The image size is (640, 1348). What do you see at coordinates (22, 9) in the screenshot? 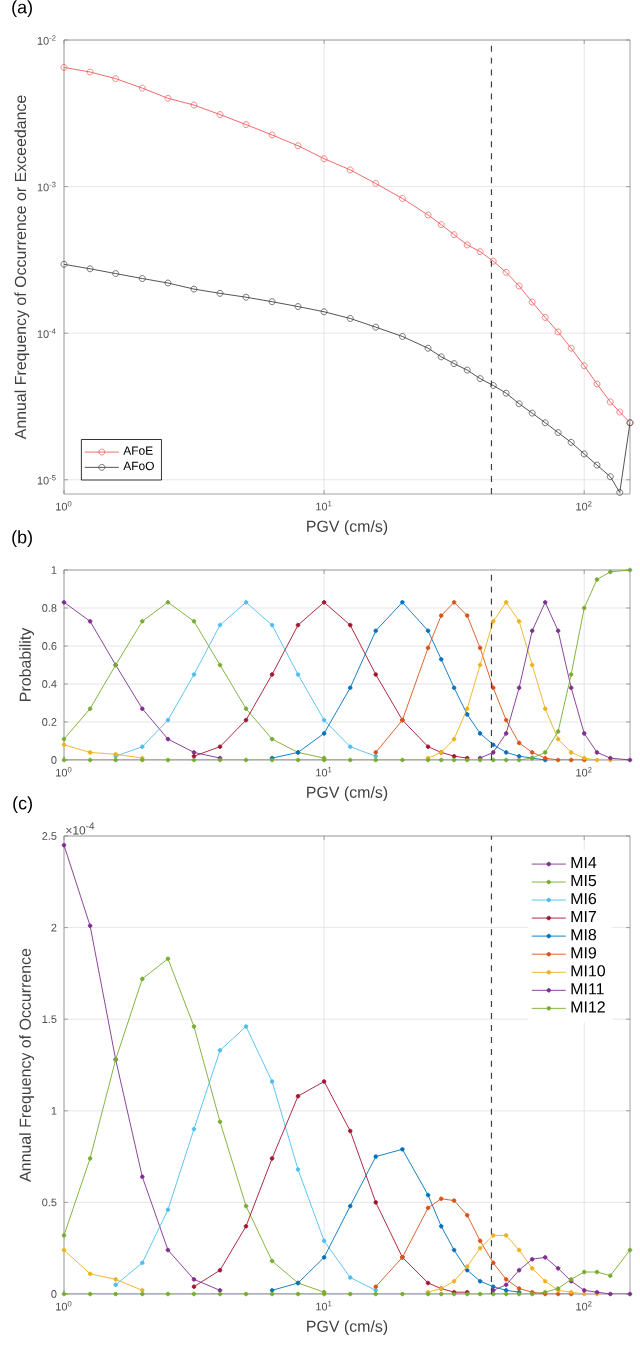
I see `chart-title: (a)` at bounding box center [22, 9].